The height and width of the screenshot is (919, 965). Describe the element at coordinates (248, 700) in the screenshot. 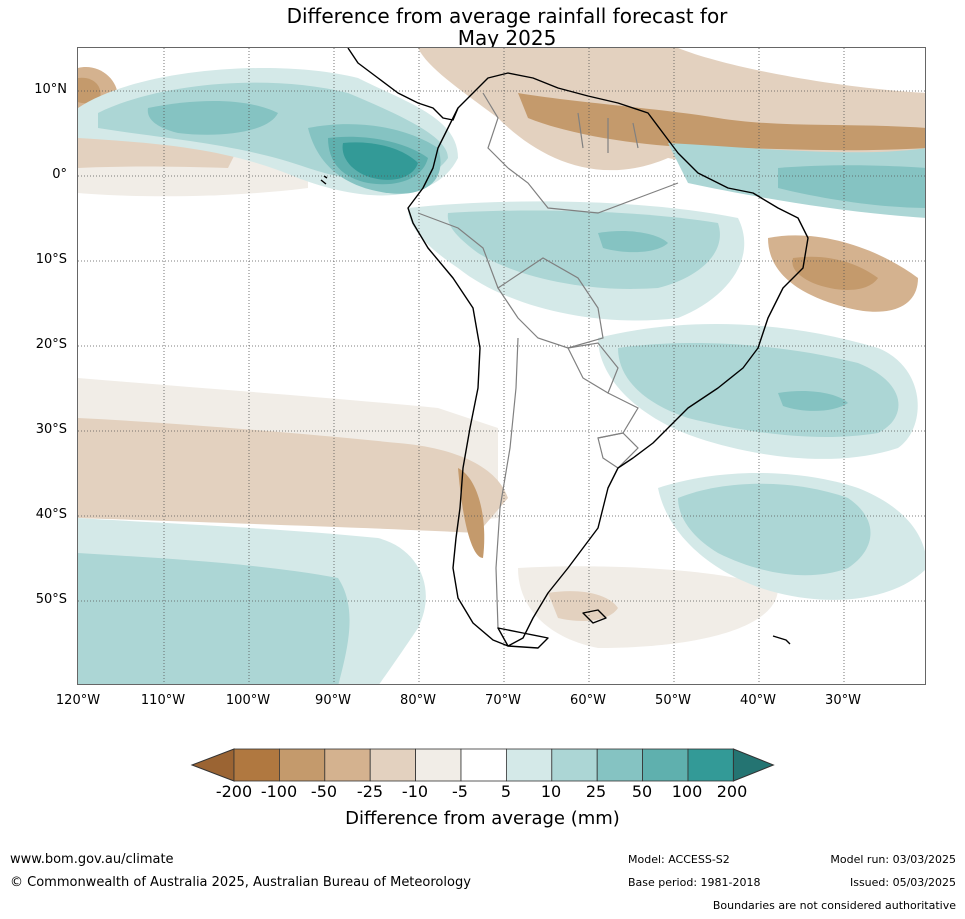

I see `lon-label-100w: 100°W` at that location.